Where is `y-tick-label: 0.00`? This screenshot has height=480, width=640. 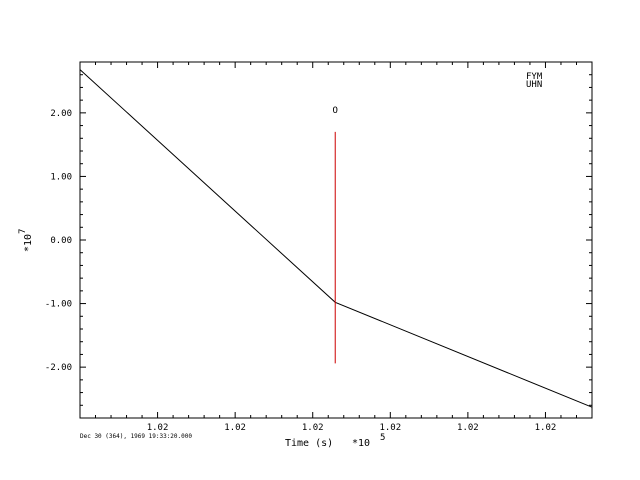
y-tick-label: 0.00 is located at coordinates (61, 241).